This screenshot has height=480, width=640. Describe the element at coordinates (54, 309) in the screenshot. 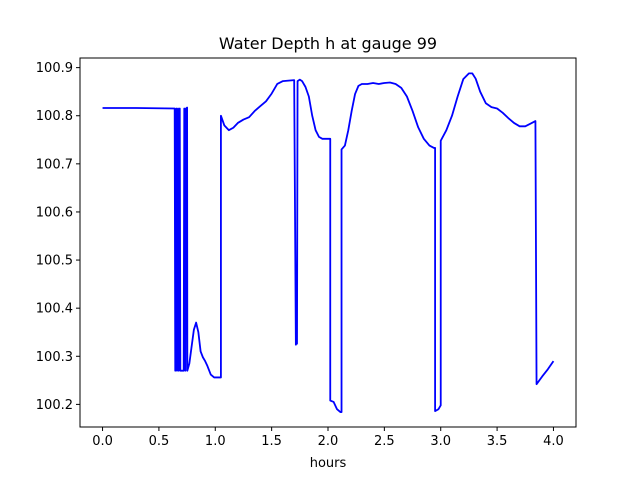

I see `y-tick-label: 100.4` at that location.